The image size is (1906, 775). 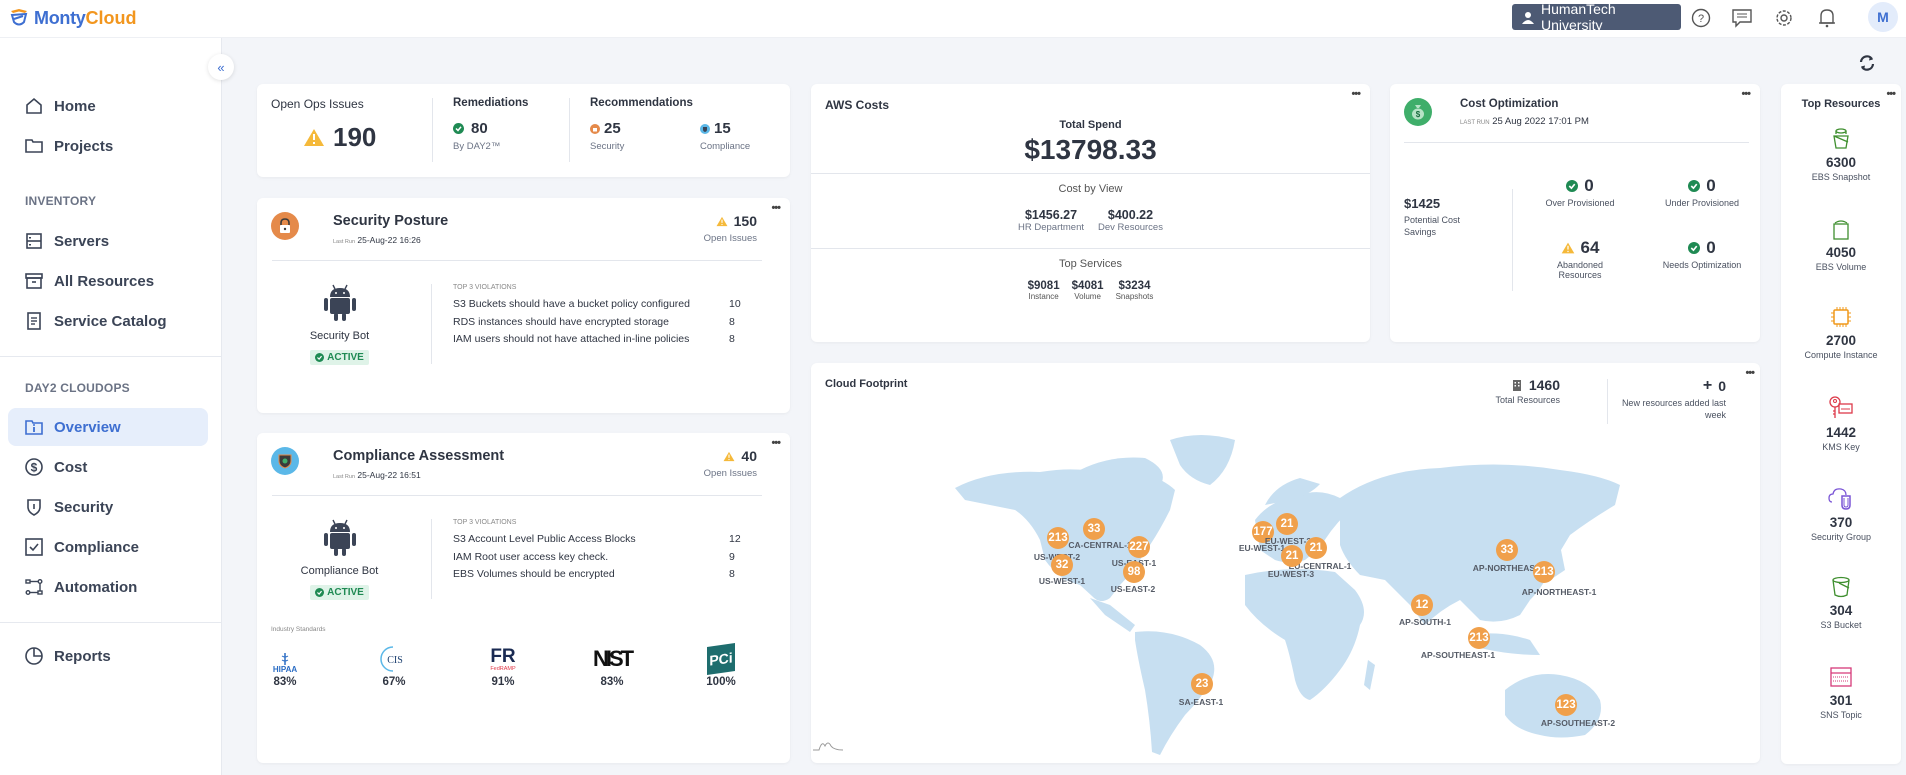 I want to click on sidebar, so click(x=111, y=406).